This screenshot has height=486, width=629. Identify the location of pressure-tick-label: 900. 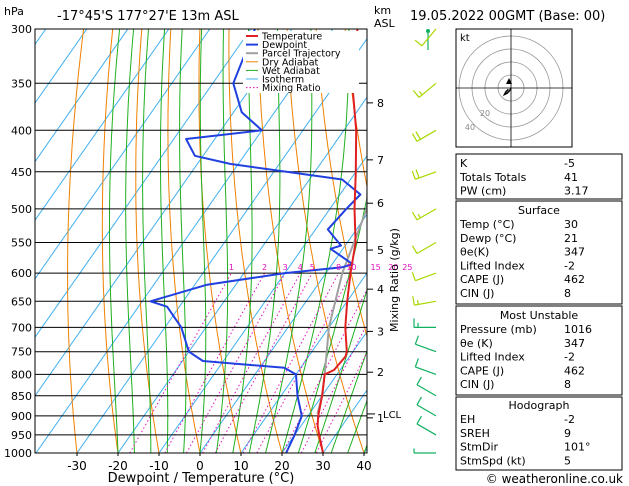
(21, 416).